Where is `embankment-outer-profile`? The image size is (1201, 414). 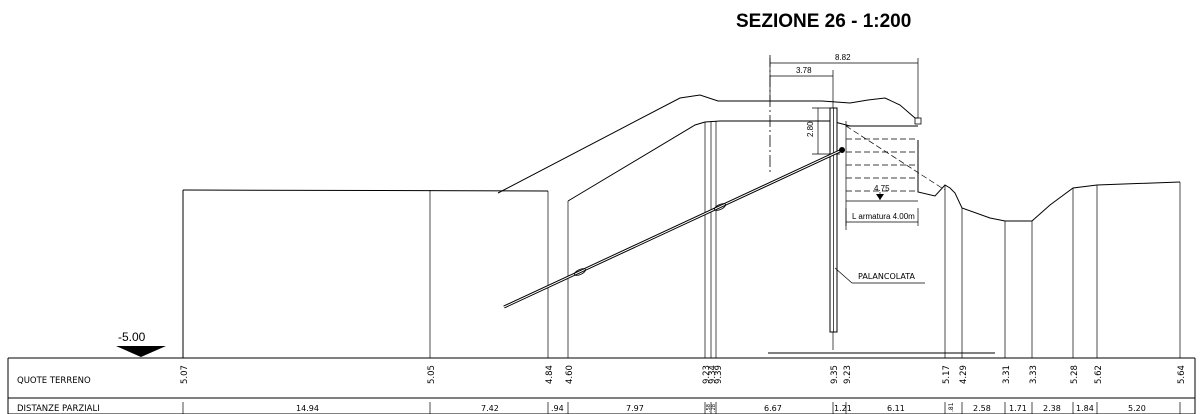
embankment-outer-profile is located at coordinates (707, 144).